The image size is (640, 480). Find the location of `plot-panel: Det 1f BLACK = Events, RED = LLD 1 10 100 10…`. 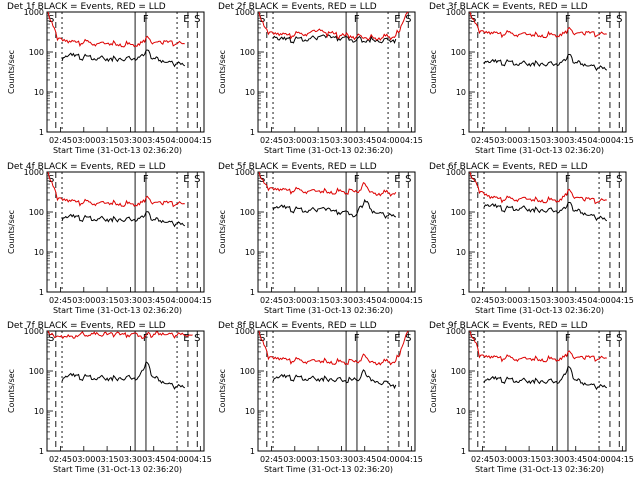

plot-panel: Det 1f BLACK = Events, RED = LLD 1 10 100 10… is located at coordinates (109, 78).